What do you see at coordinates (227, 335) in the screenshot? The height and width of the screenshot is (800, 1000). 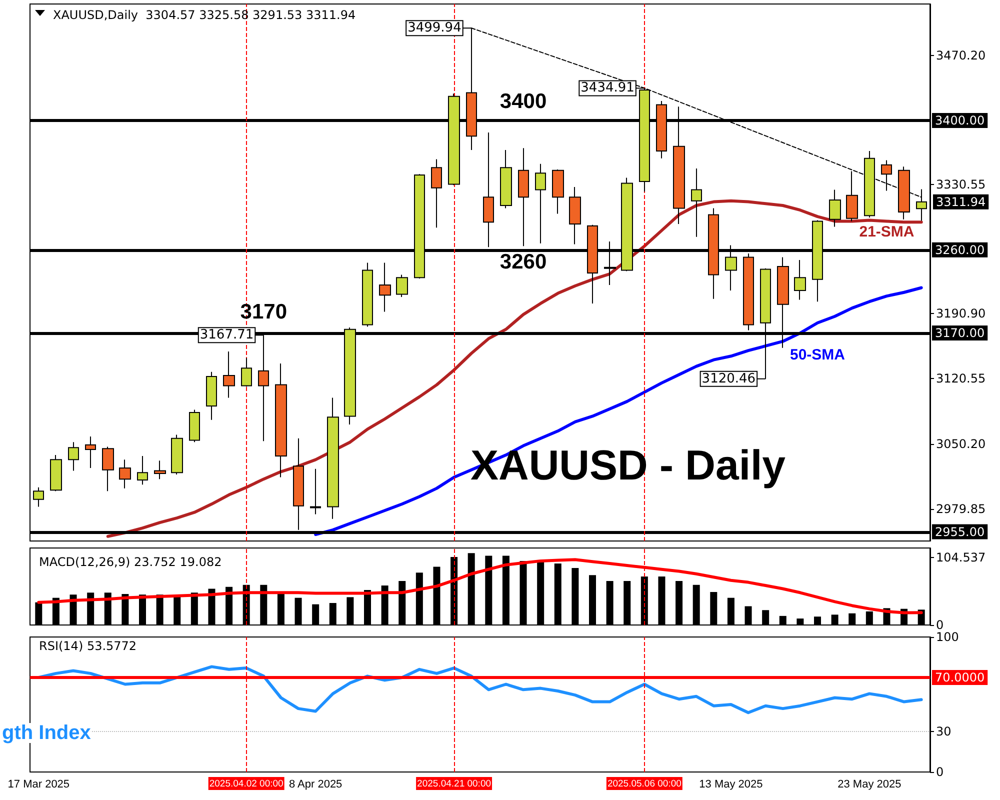 I see `annotation: 3167.71` at bounding box center [227, 335].